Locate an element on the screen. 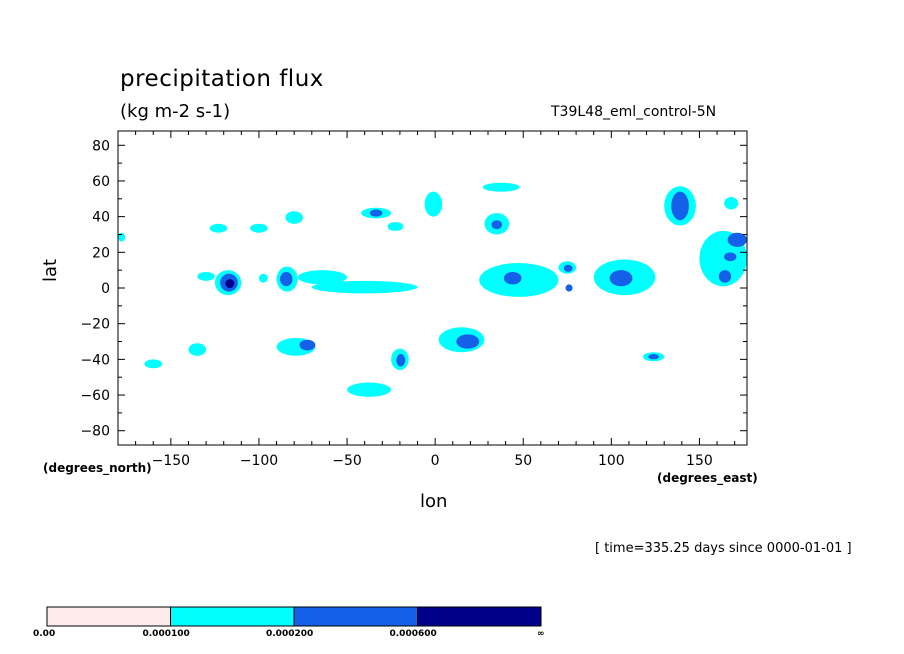  run-id-label: T39L48_eml_control-5N is located at coordinates (634, 112).